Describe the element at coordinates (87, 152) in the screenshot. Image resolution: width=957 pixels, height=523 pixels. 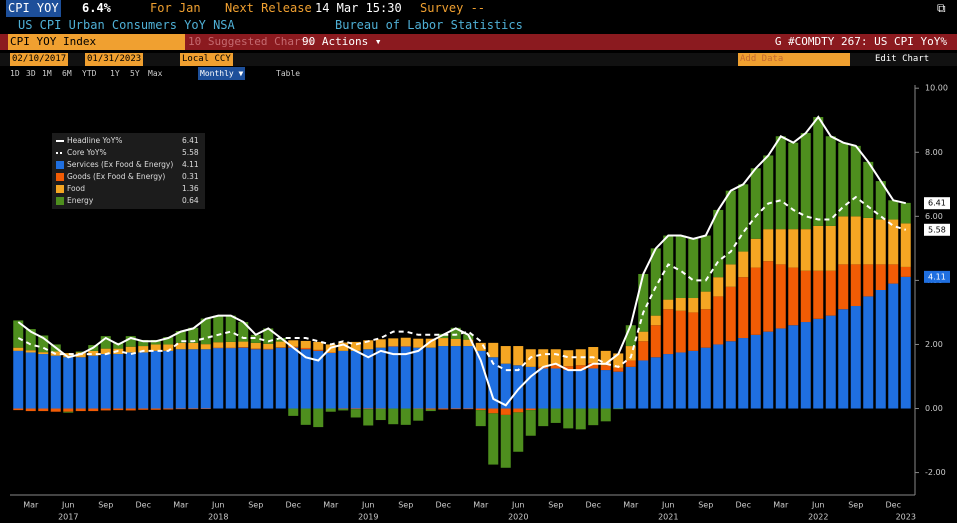
I see `legend-label: Core YoY%` at that location.